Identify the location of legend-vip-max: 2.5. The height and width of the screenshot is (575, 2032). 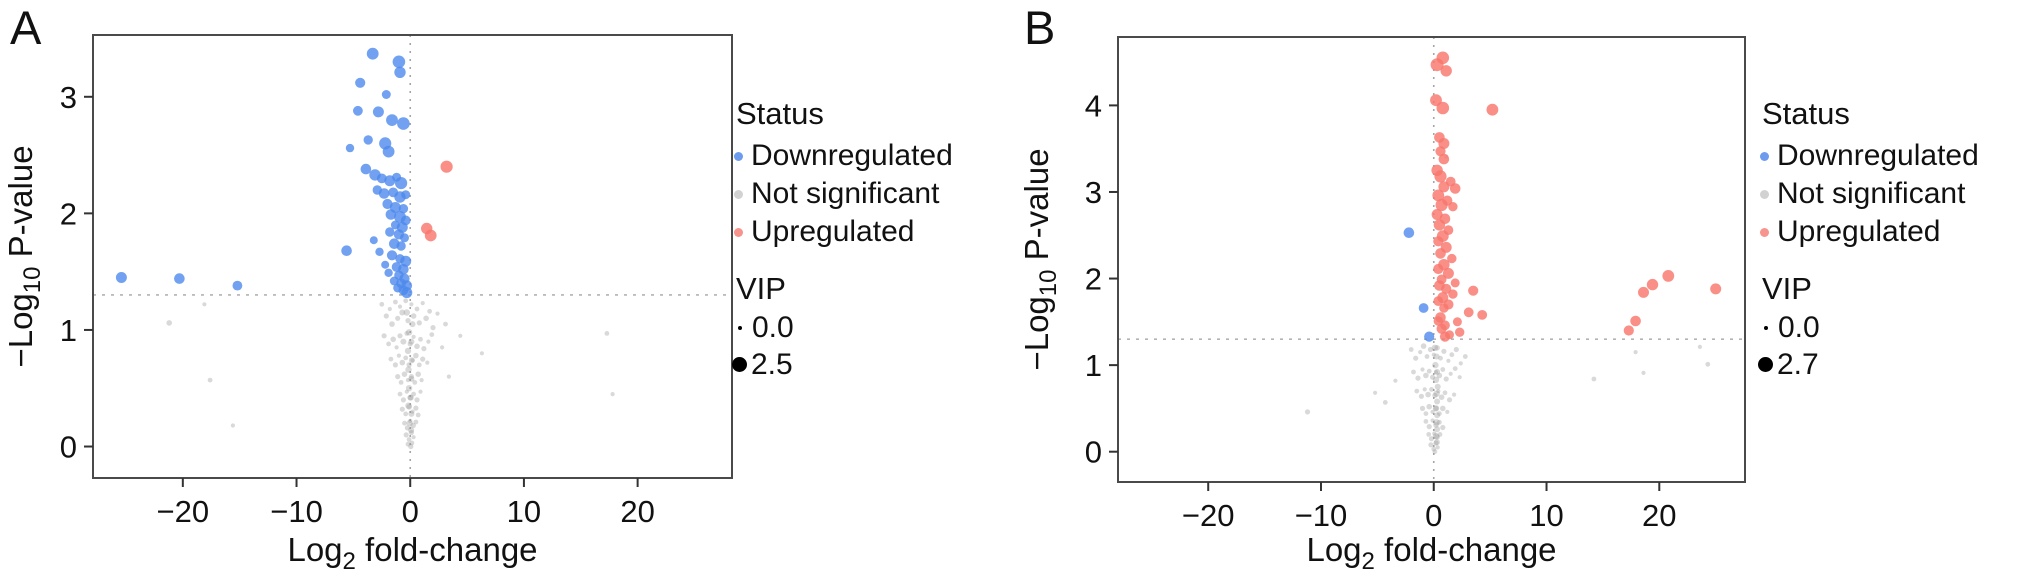
(872, 364).